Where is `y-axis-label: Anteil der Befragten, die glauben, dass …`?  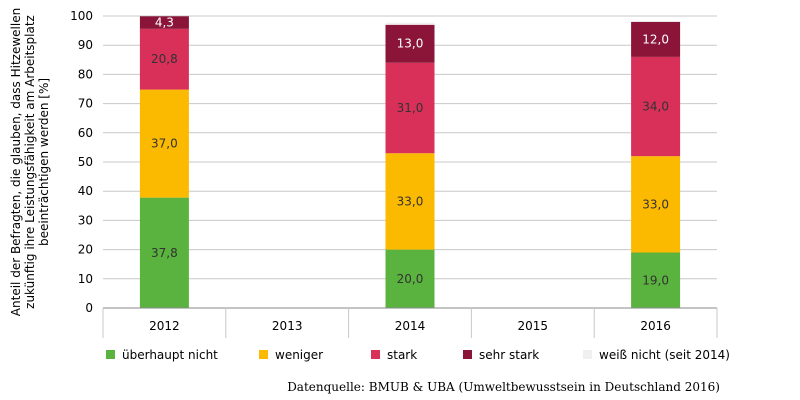
y-axis-label: Anteil der Befragten, die glauben, dass … is located at coordinates (30, 162).